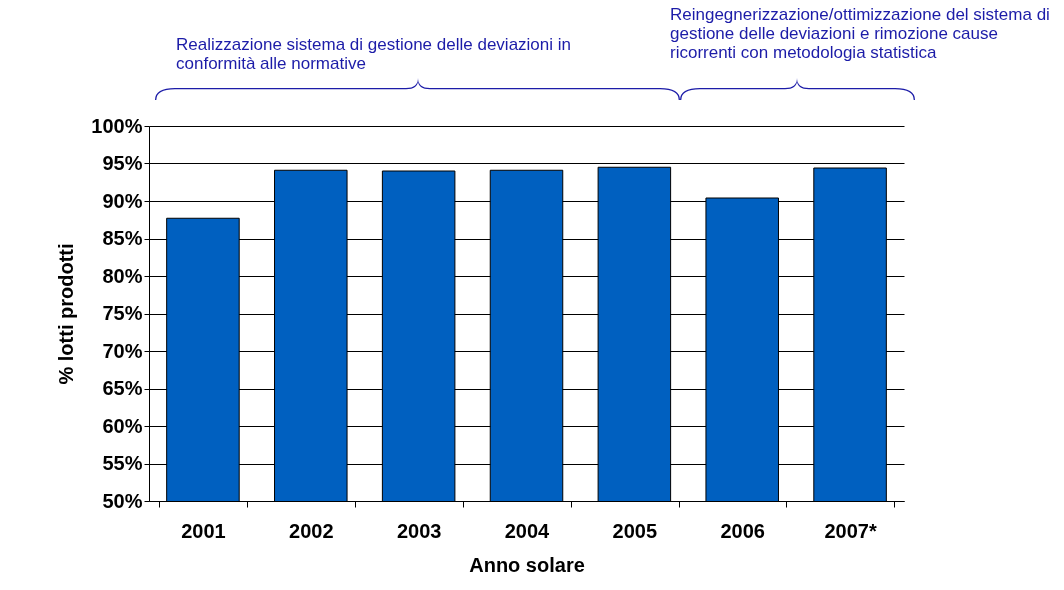 The image size is (1064, 590). What do you see at coordinates (122, 313) in the screenshot?
I see `y-tick-label: 75%` at bounding box center [122, 313].